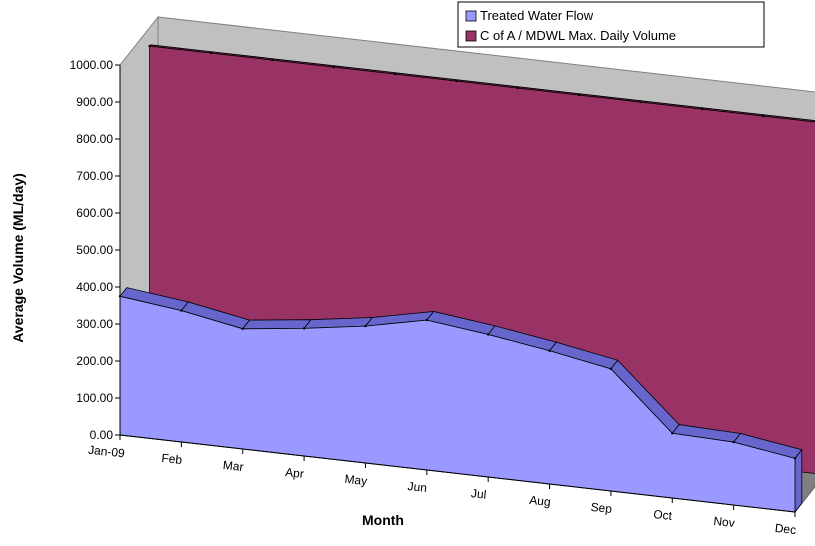 The height and width of the screenshot is (546, 815). What do you see at coordinates (276, 324) in the screenshot?
I see `treated-water-flow-top-segment` at bounding box center [276, 324].